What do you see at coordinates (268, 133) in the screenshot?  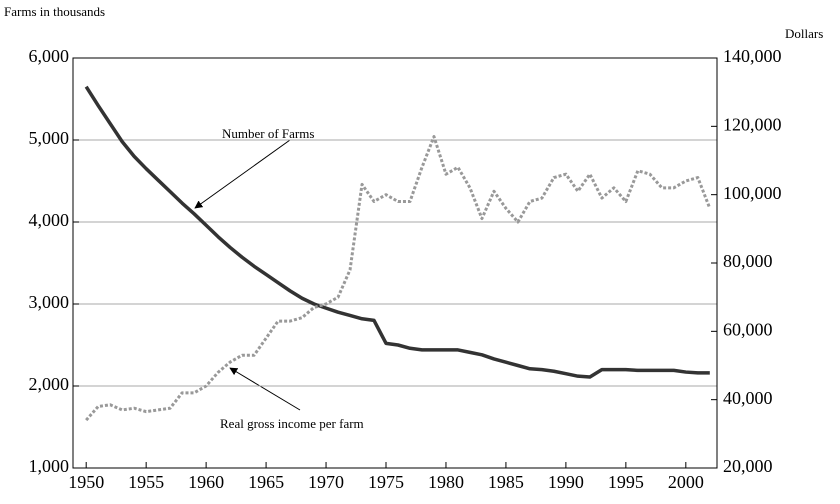 I see `annotation: Number of Farms` at bounding box center [268, 133].